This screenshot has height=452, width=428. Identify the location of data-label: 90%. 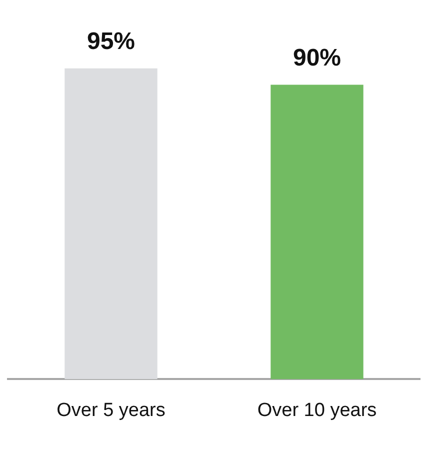
(317, 58).